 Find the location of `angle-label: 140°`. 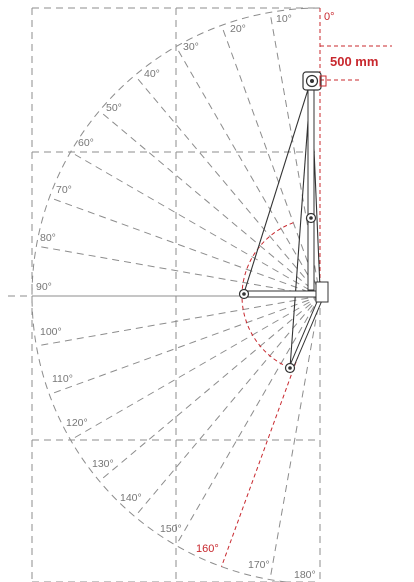

angle-label: 140° is located at coordinates (131, 498).